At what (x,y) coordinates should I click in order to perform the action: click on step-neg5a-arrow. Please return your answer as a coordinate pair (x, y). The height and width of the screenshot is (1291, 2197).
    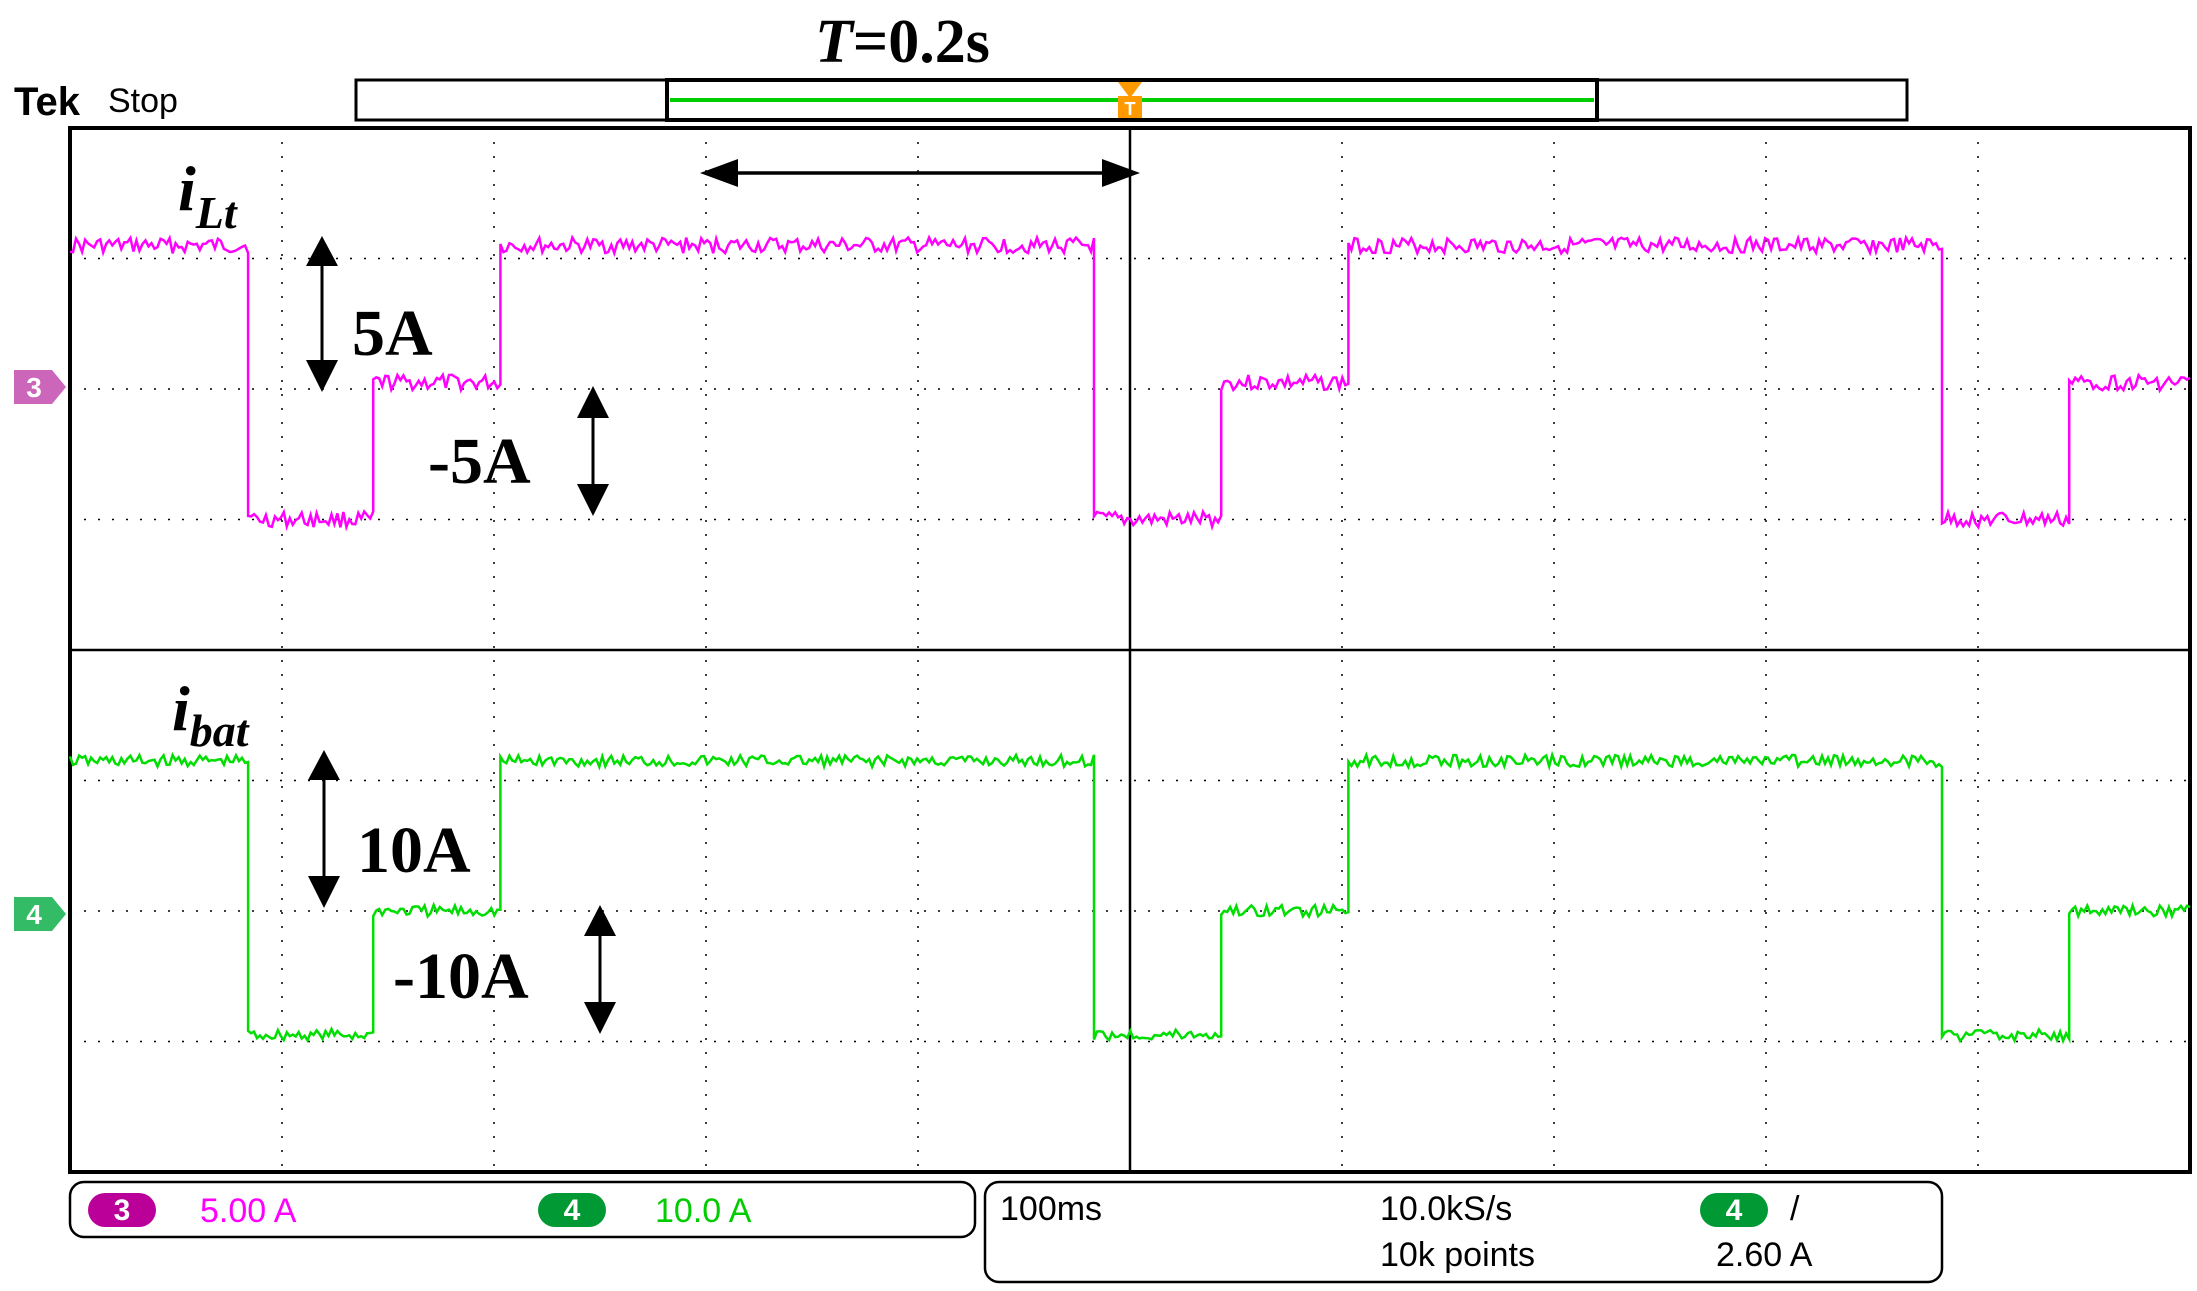
    Looking at the image, I should click on (593, 451).